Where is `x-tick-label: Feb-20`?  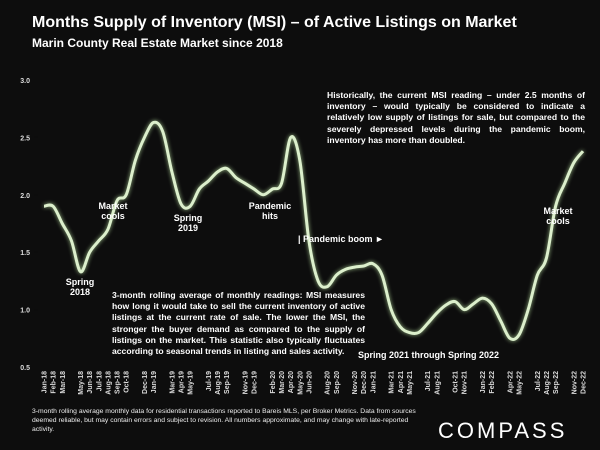 x-tick-label: Feb-20 is located at coordinates (273, 382).